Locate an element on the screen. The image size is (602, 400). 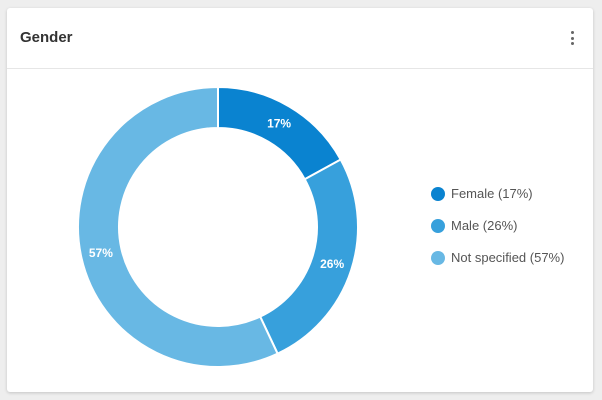
legend-label: Female (17%) is located at coordinates (492, 193).